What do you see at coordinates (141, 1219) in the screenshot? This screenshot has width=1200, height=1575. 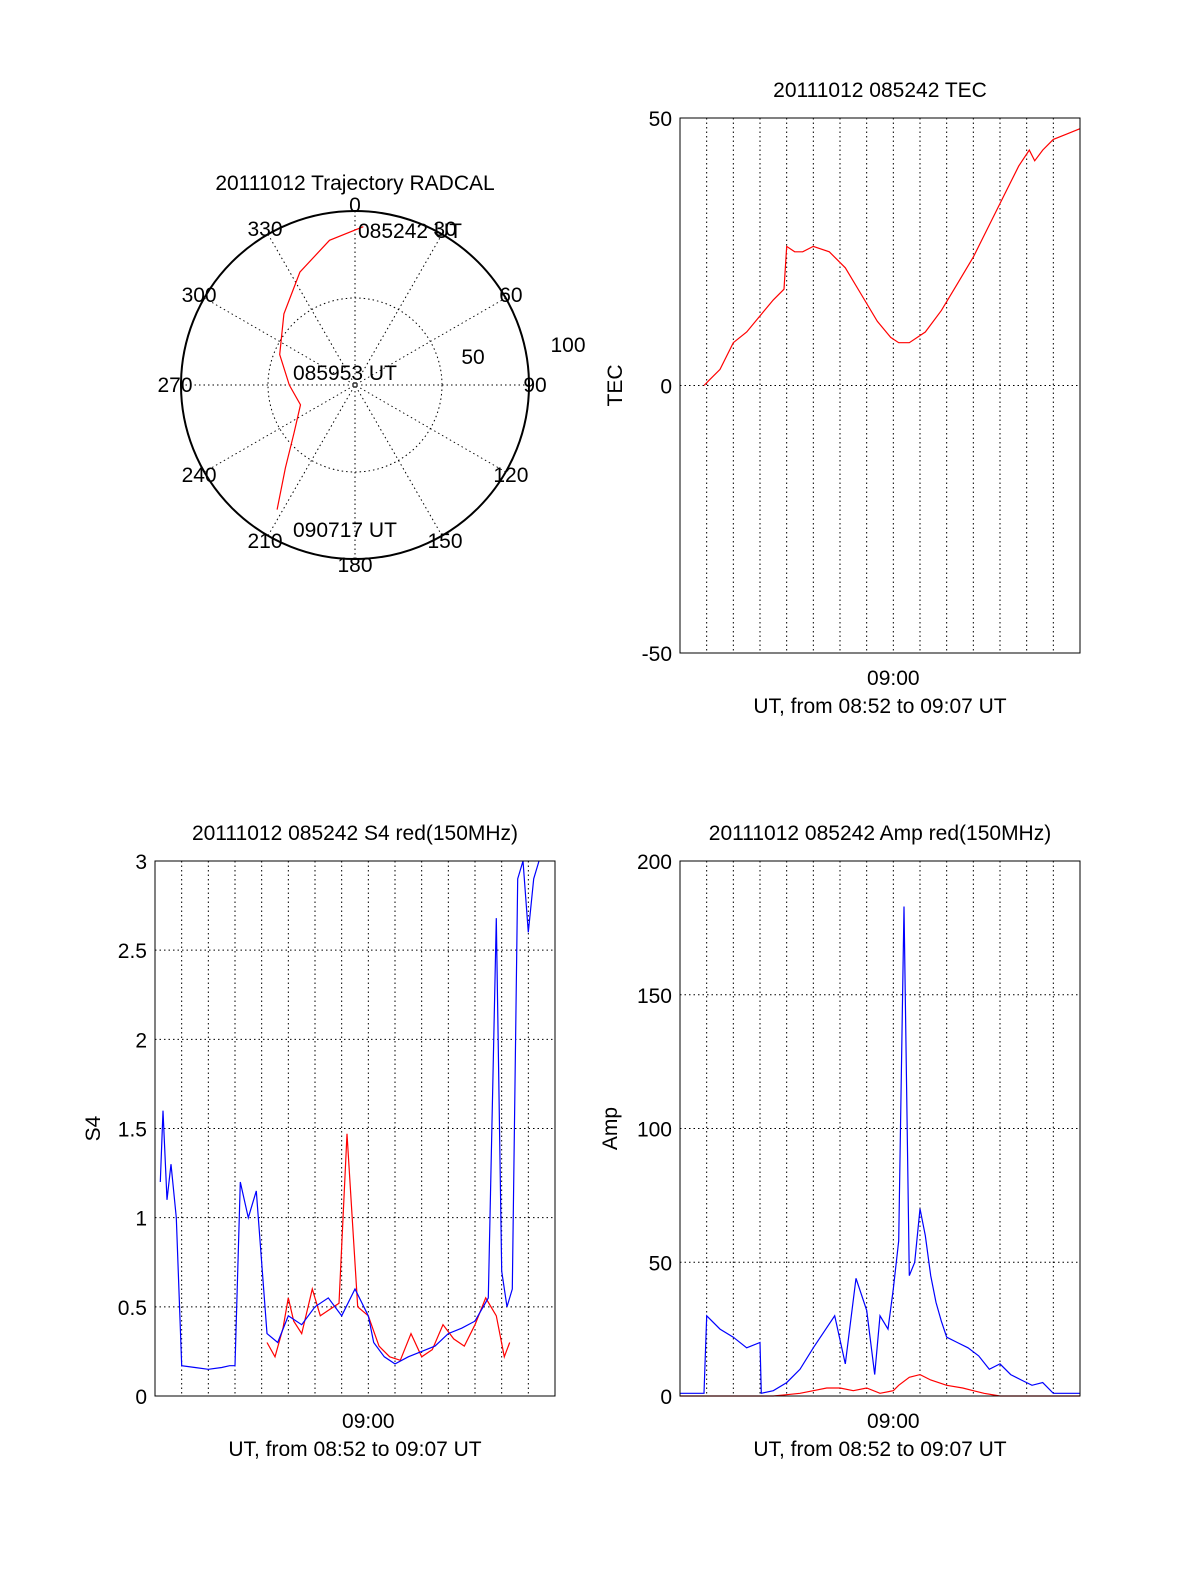 I see `y-tick-label: 1` at bounding box center [141, 1219].